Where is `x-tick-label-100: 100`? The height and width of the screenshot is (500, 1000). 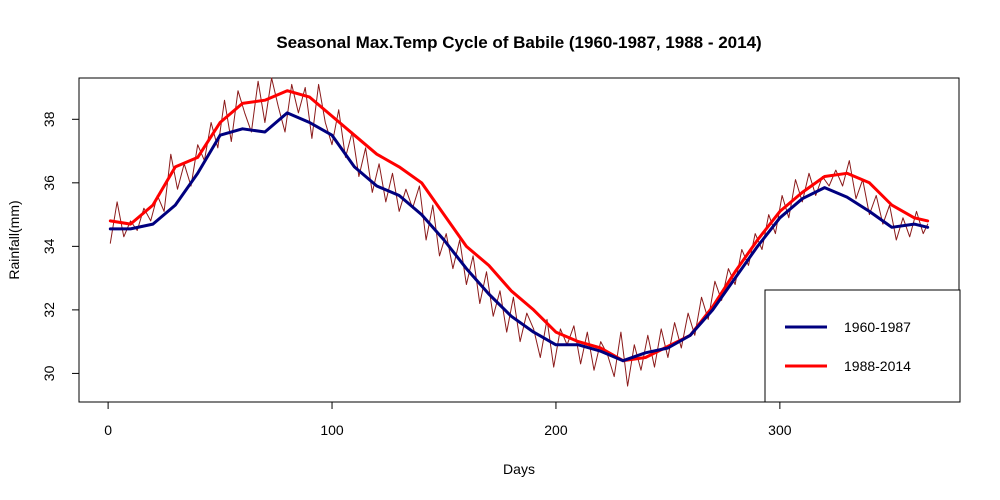
x-tick-label-100: 100 is located at coordinates (332, 430).